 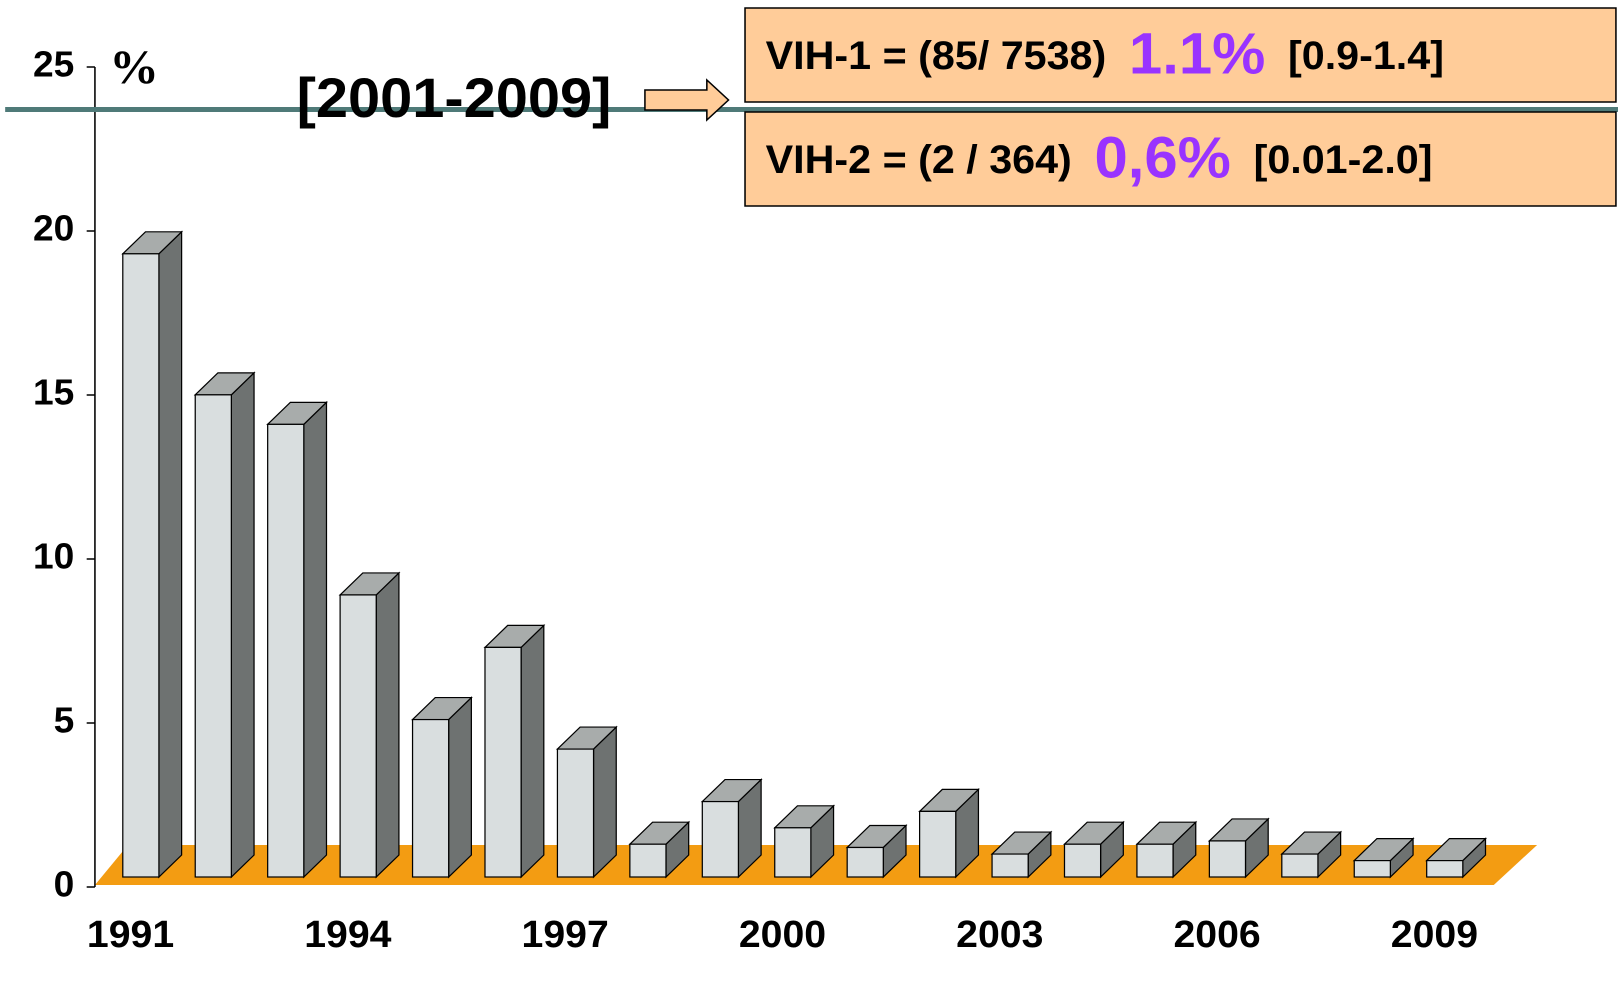 I want to click on info-text: VIH-1 = (85/ 7538) 1.1% [0.9-1.4], so click(x=1105, y=54).